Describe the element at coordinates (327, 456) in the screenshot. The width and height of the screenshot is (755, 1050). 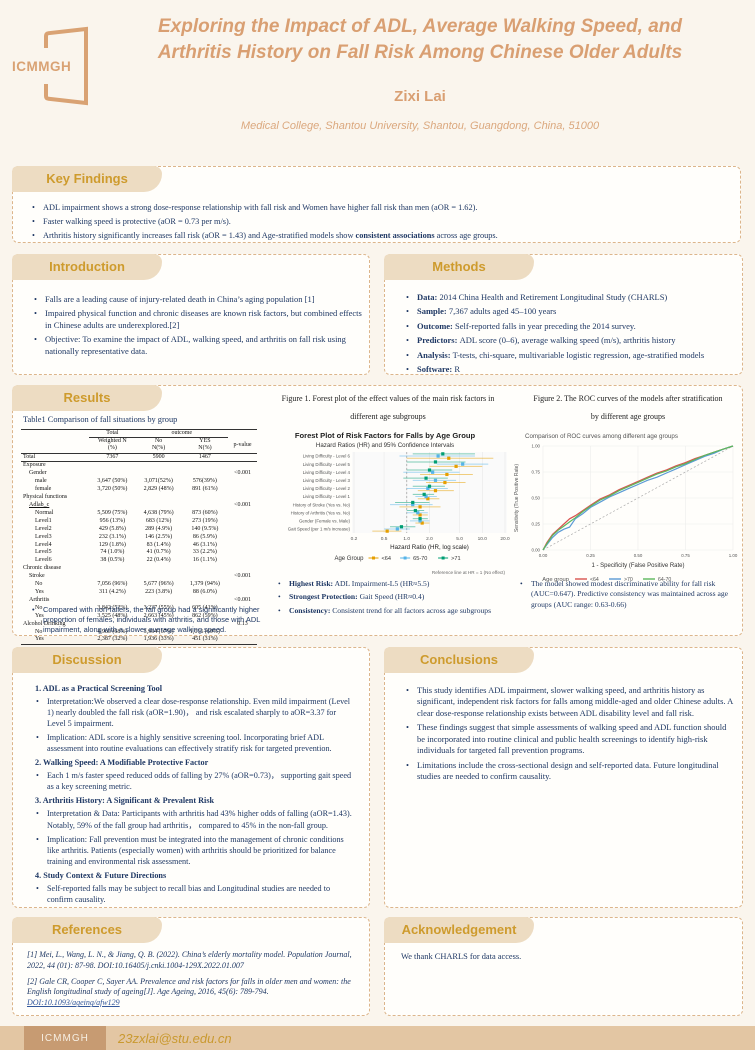
I see `svg-text: Living Difficulty - Level 6` at that location.